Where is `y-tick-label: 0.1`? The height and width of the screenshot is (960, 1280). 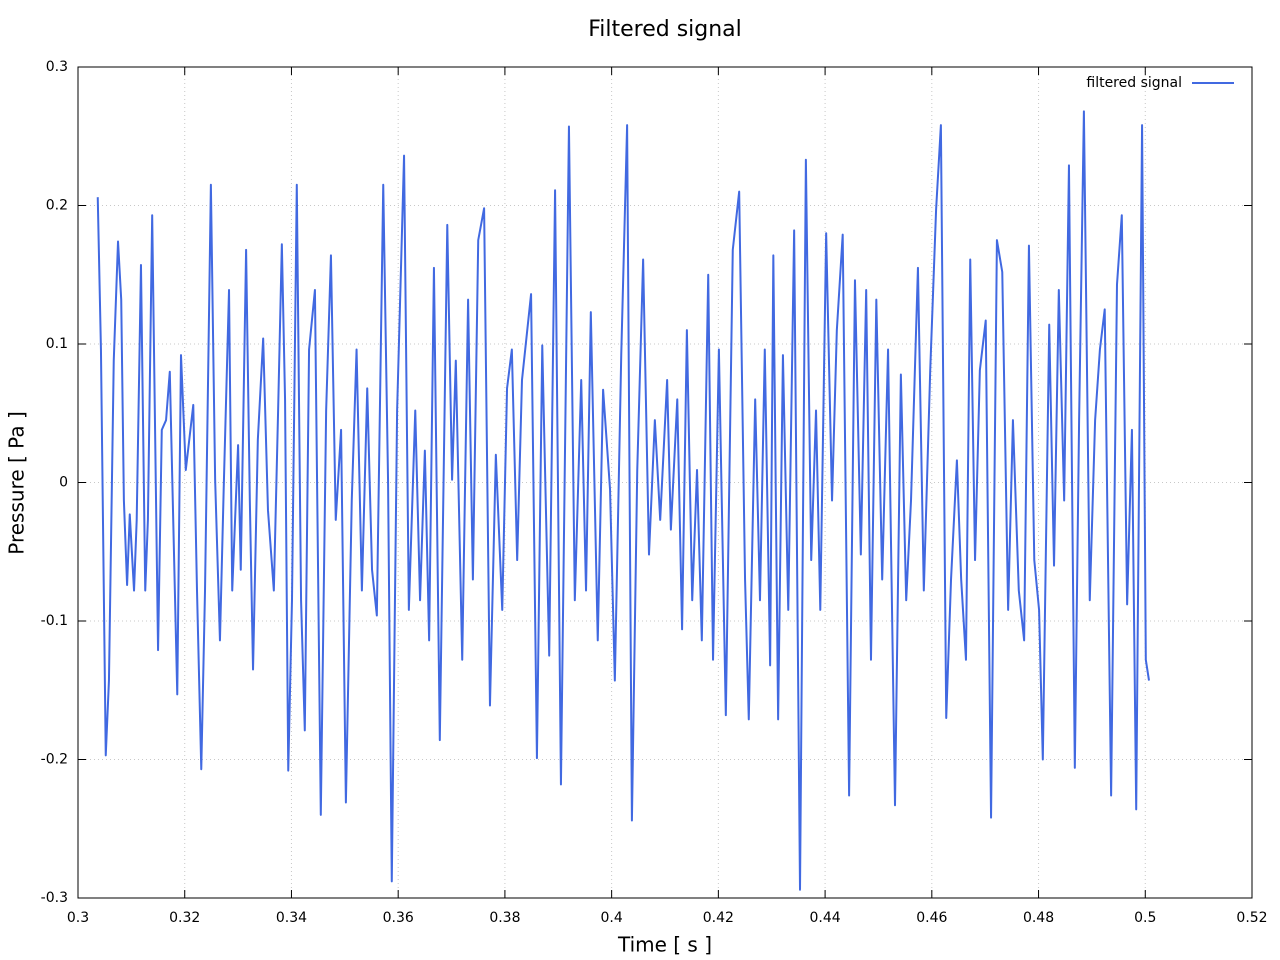
y-tick-label: 0.1 is located at coordinates (57, 344).